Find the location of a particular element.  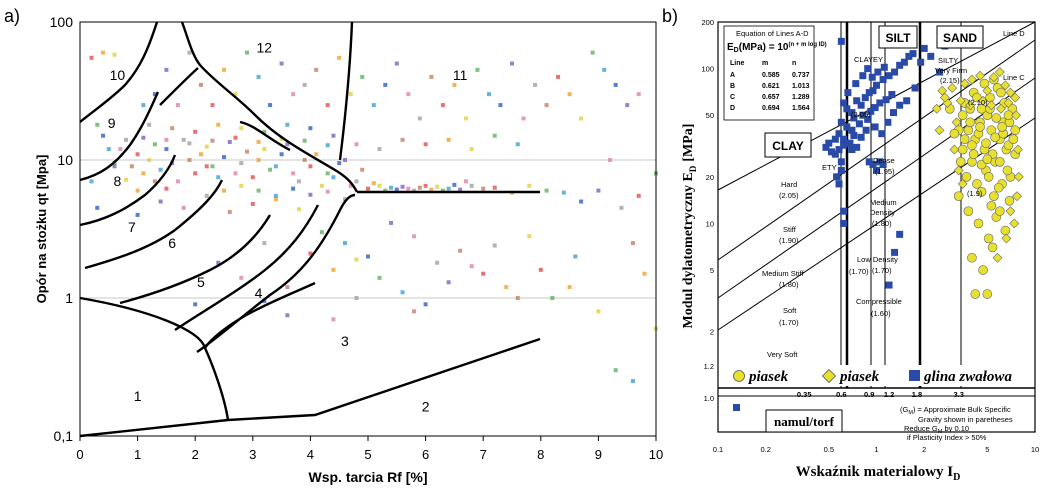

note-text: ) = Approximate Bulk Specific is located at coordinates (962, 409).